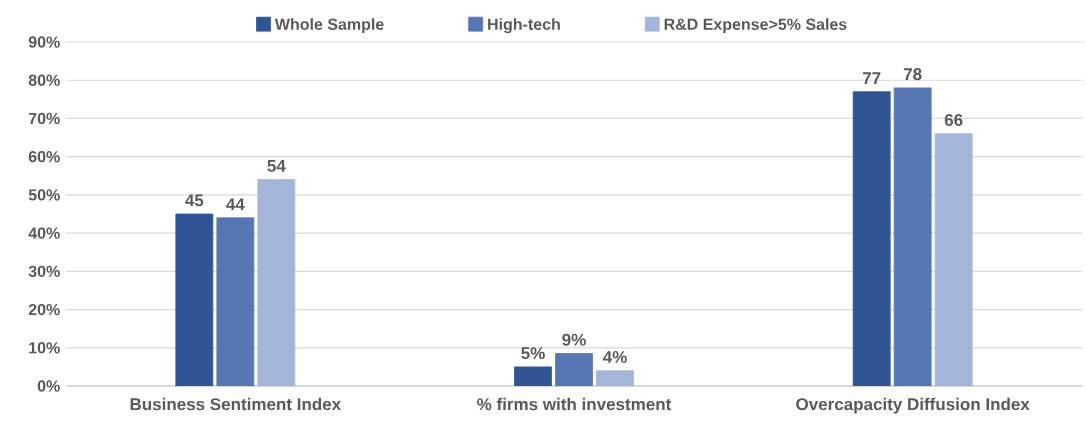  Describe the element at coordinates (533, 353) in the screenshot. I see `data-label: 5%` at that location.